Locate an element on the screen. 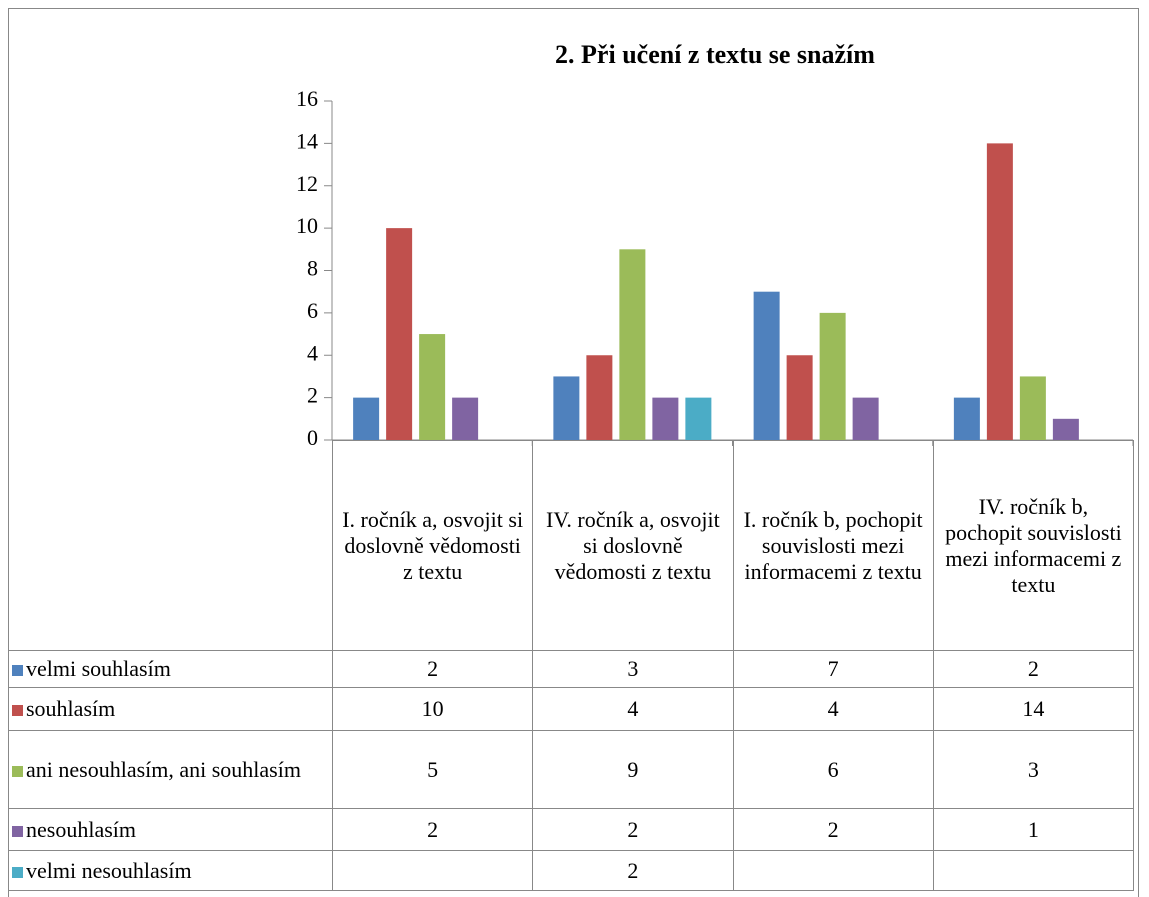  series-row: velmi nesouhlasím 2 is located at coordinates (571, 870).